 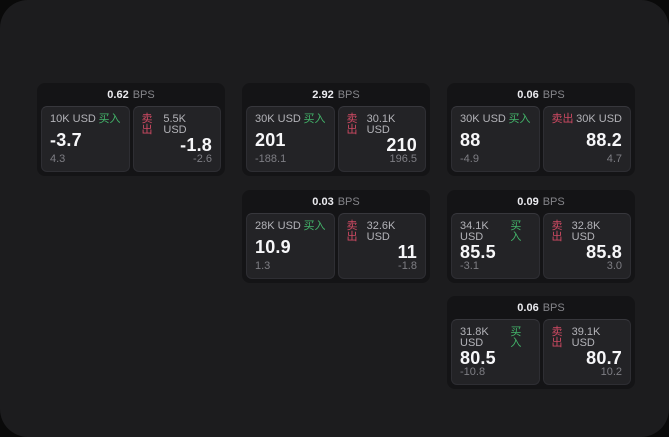 I want to click on sell-delta: 4.7, so click(x=614, y=159).